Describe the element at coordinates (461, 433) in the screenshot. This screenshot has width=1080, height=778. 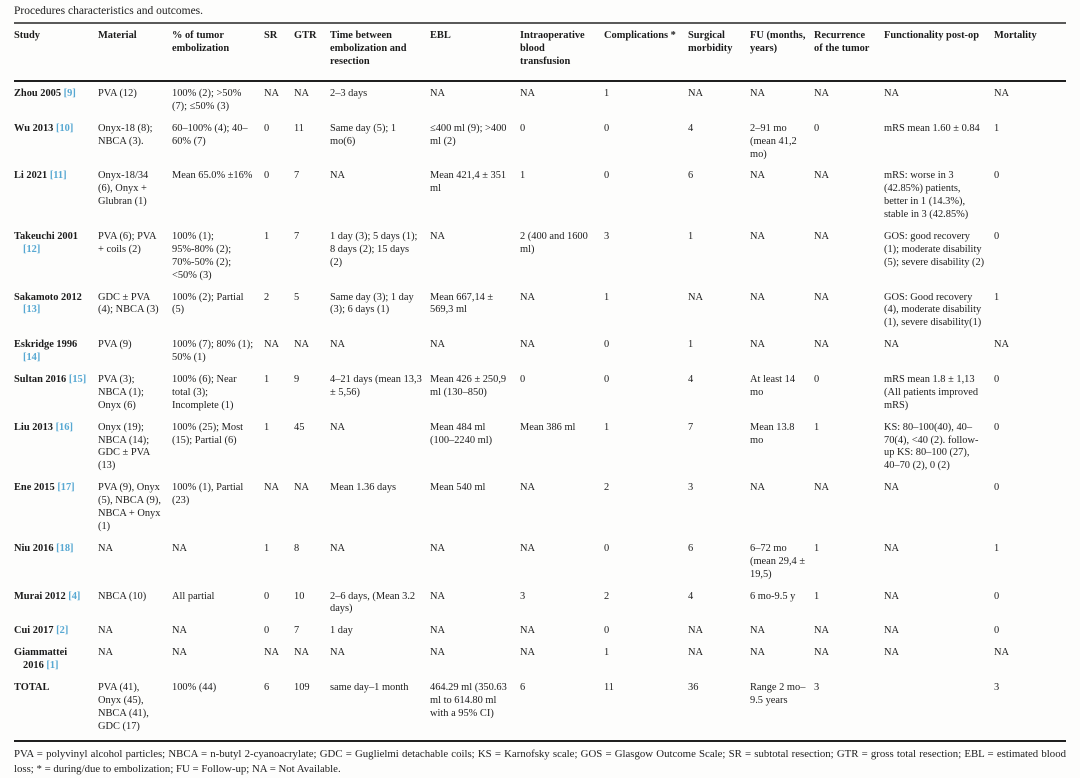
I see `cell-ebl: Mean 484 ml (100–2240 ml)` at that location.